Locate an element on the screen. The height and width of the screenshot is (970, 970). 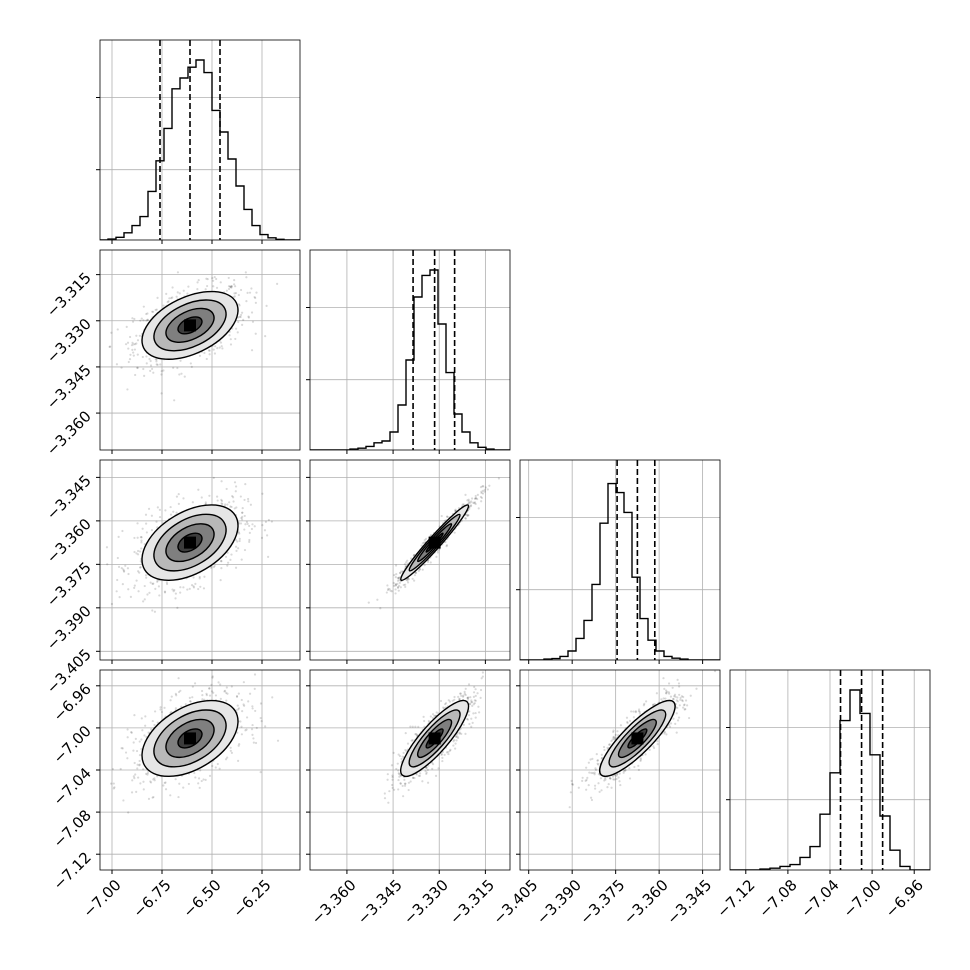
density-peak is located at coordinates (190, 325).